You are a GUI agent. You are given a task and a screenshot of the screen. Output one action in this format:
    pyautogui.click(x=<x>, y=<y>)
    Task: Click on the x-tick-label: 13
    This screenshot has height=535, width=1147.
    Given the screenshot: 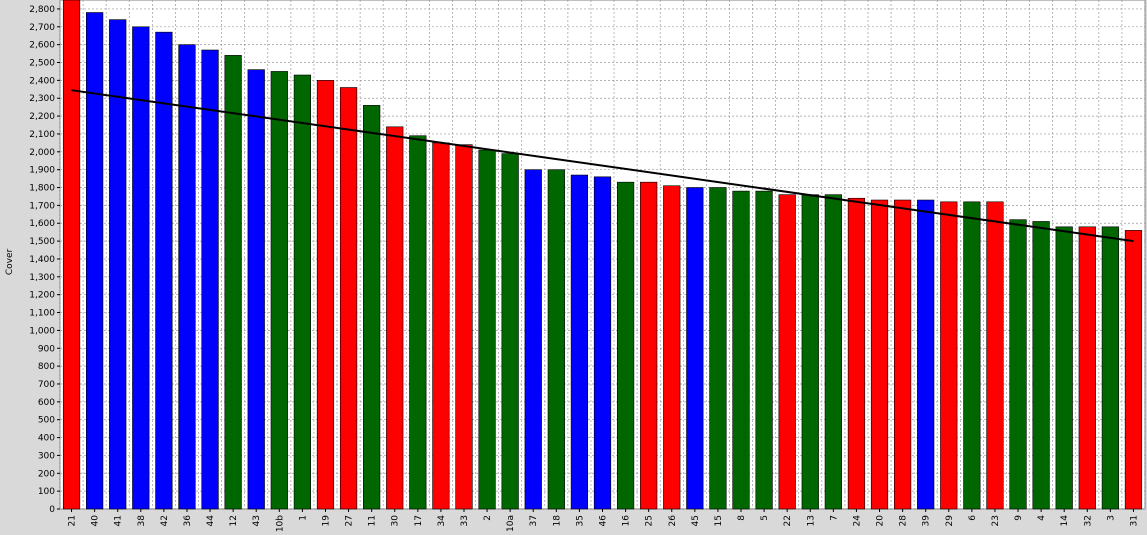 What is the action you would take?
    pyautogui.click(x=811, y=520)
    